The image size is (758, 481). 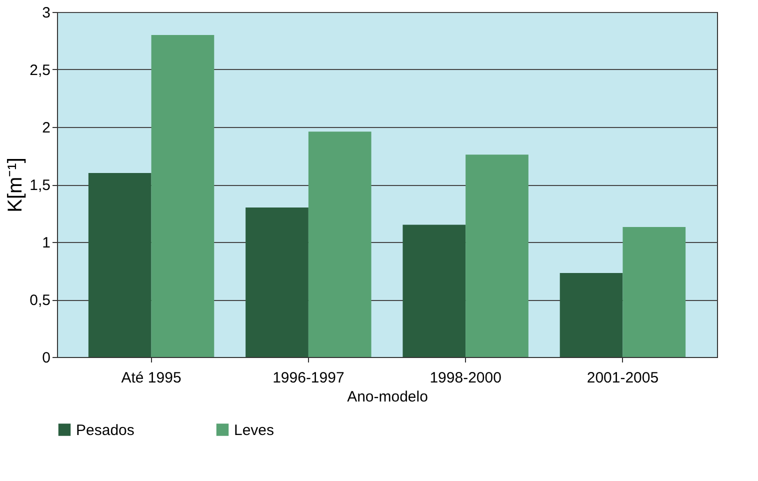 What do you see at coordinates (105, 430) in the screenshot?
I see `legend-label: Pesados` at bounding box center [105, 430].